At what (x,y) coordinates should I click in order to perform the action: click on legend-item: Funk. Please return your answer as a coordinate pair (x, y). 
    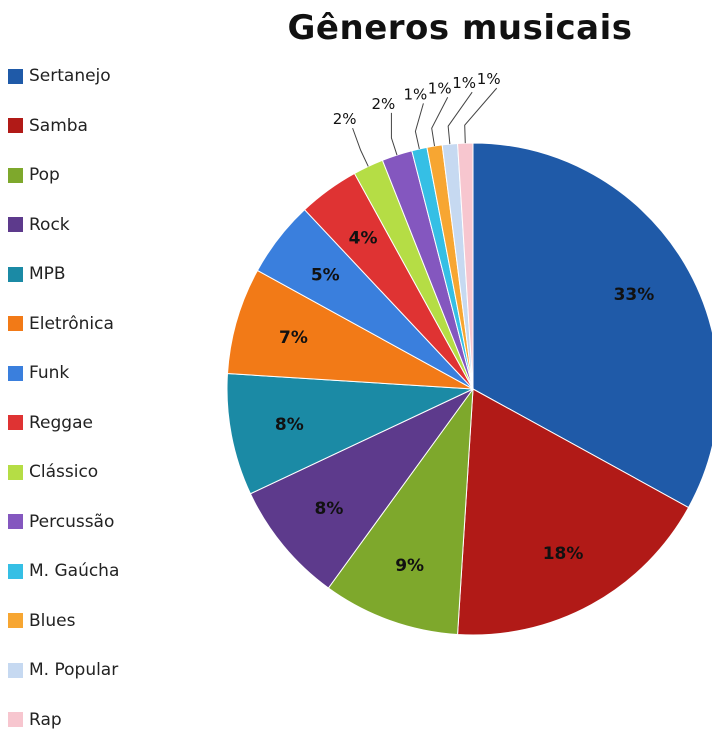
    Looking at the image, I should click on (38, 373).